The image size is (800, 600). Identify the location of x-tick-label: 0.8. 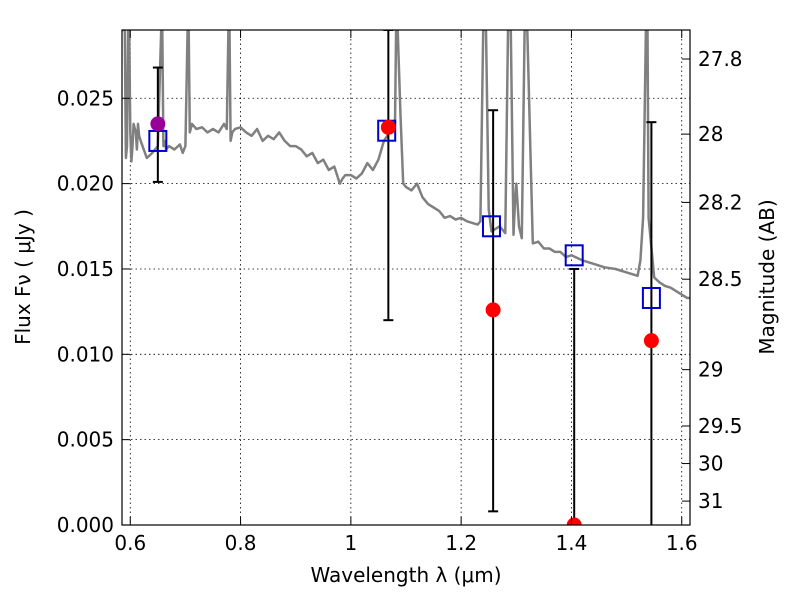
(241, 543).